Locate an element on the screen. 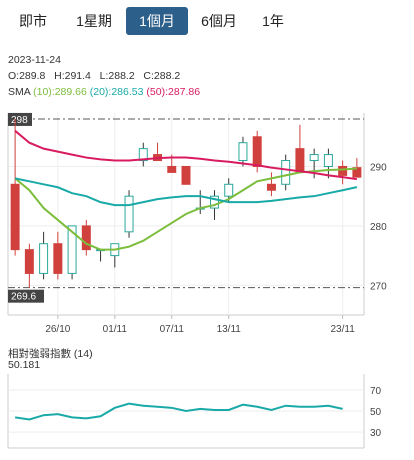 Image resolution: width=414 pixels, height=460 pixels. quote-date: 2023-11-24 is located at coordinates (34, 60).